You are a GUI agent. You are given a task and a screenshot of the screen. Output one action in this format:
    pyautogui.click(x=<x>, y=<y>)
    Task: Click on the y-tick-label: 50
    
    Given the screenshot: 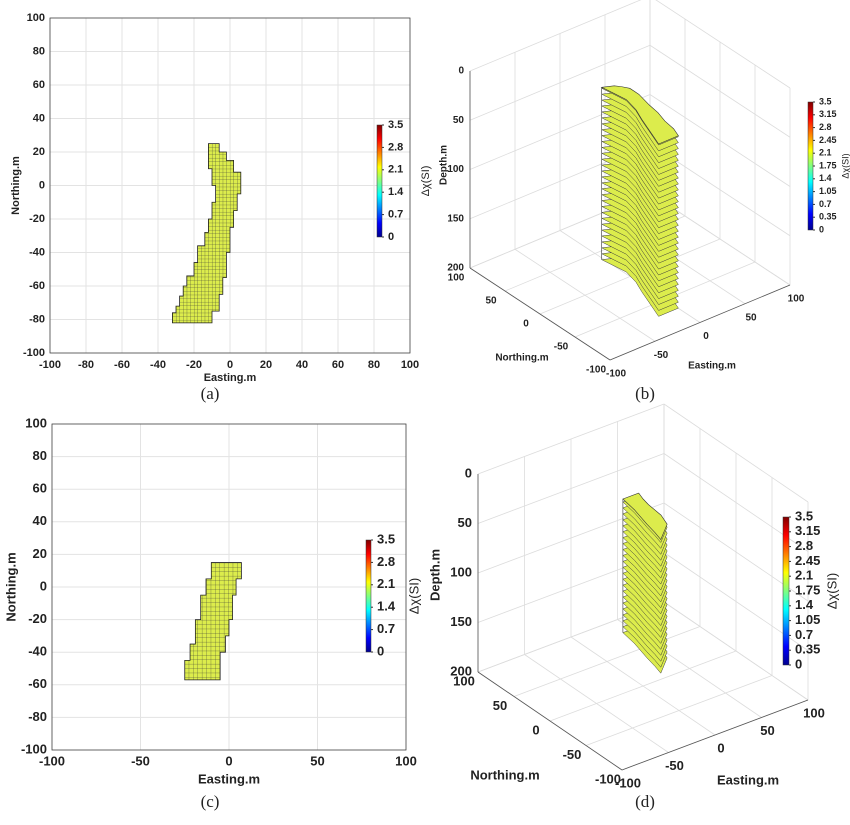 What is the action you would take?
    pyautogui.click(x=491, y=301)
    